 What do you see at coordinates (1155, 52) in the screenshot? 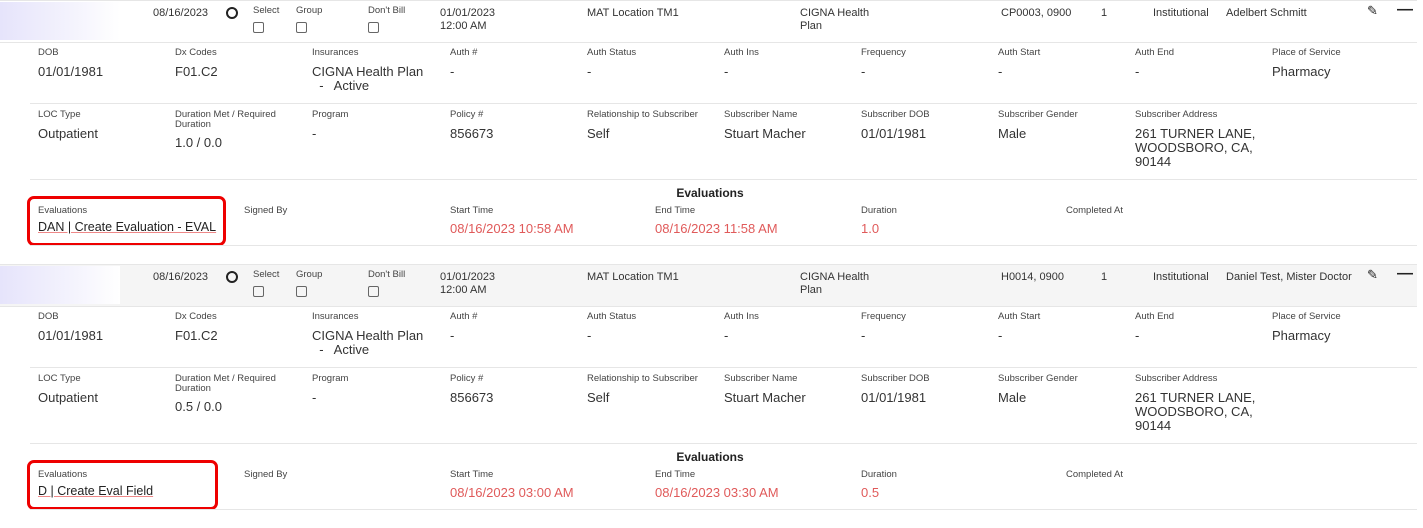
I see `detail-label: Auth End` at bounding box center [1155, 52].